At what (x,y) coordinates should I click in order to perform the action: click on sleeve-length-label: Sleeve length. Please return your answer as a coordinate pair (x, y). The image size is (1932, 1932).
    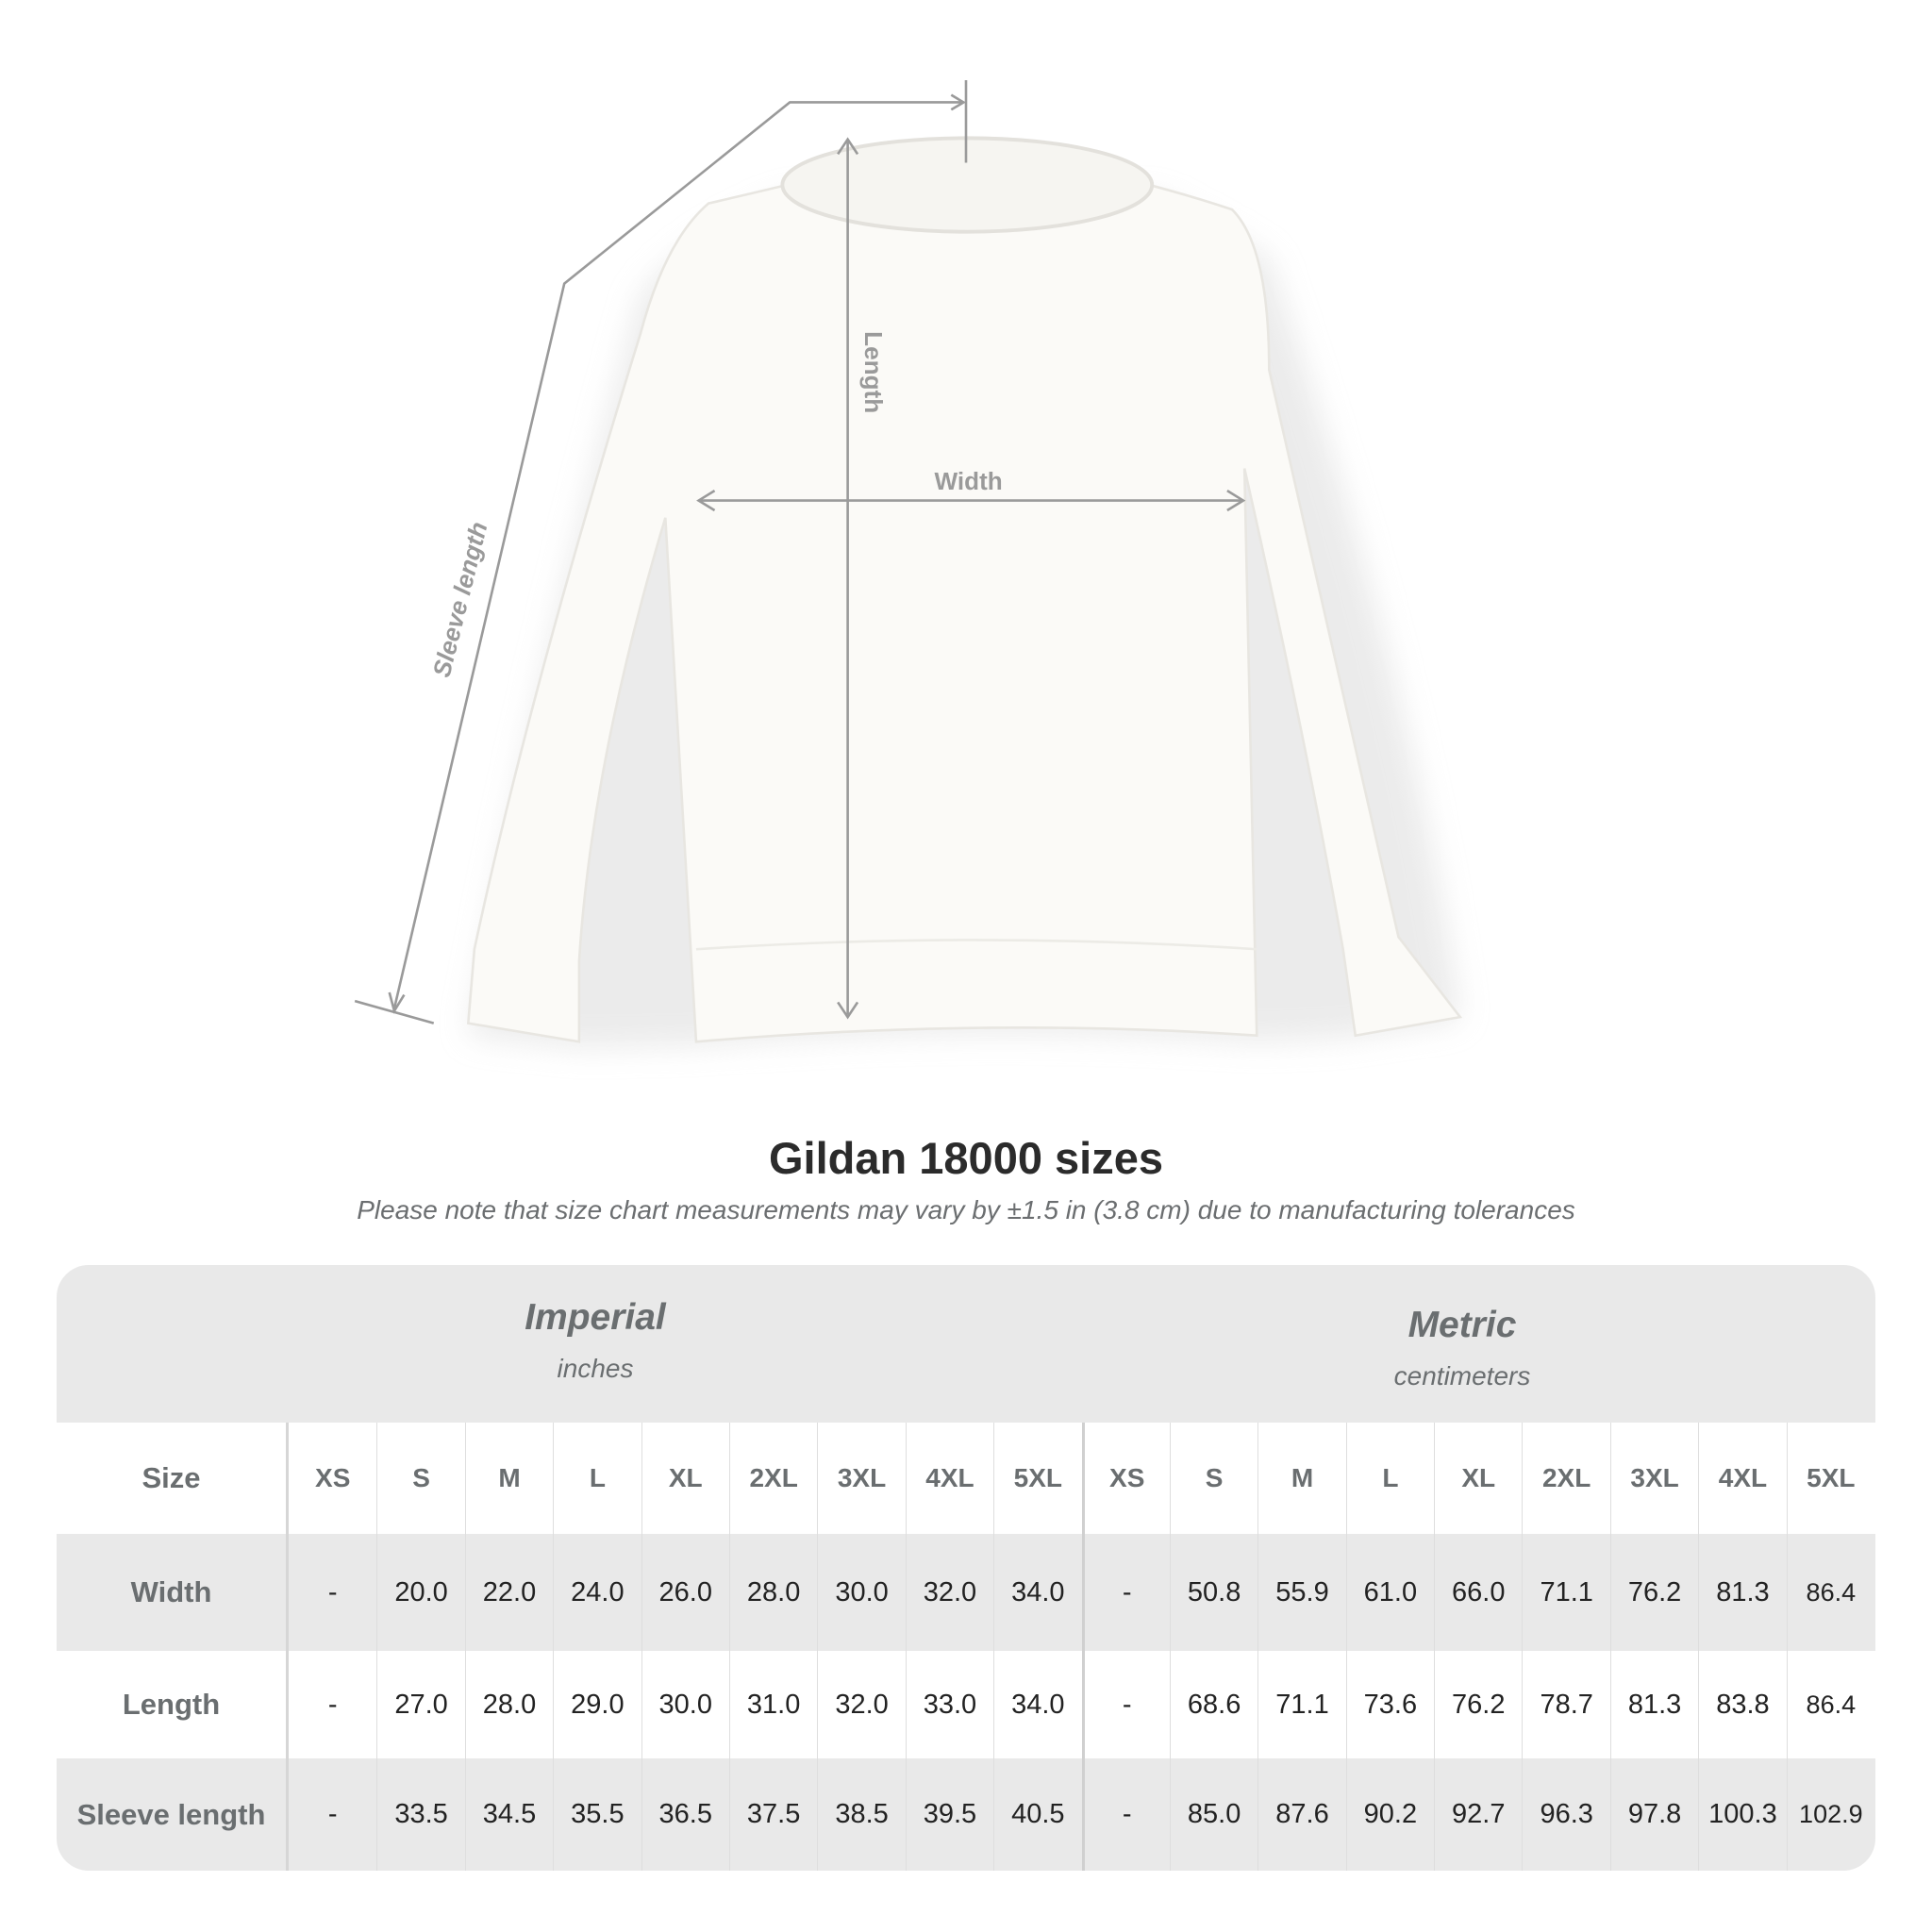
    Looking at the image, I should click on (460, 599).